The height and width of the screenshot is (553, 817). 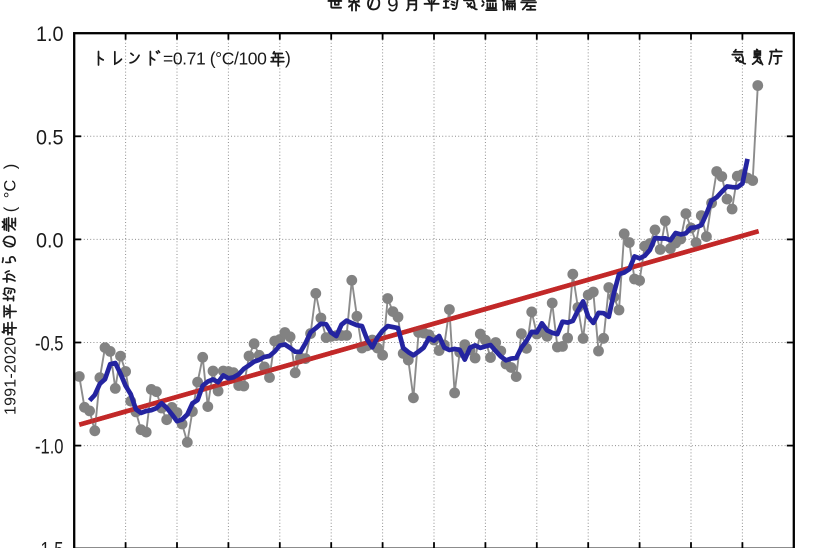 I want to click on svg-text: 0.0, so click(x=50, y=240).